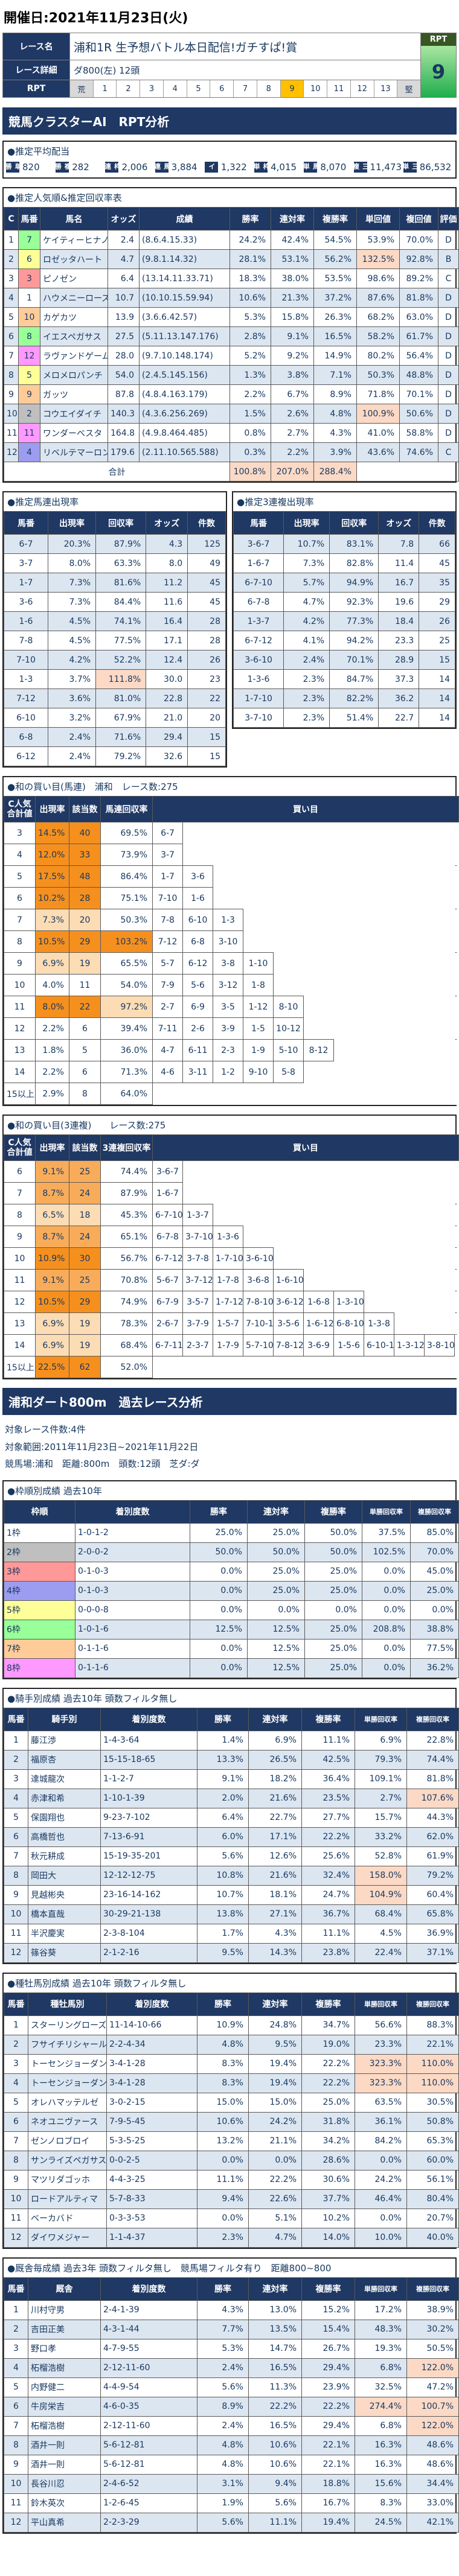 This screenshot has width=459, height=2576. What do you see at coordinates (96, 19) in the screenshot?
I see `page-title: 開催日:2021年11月23日(火)` at bounding box center [96, 19].